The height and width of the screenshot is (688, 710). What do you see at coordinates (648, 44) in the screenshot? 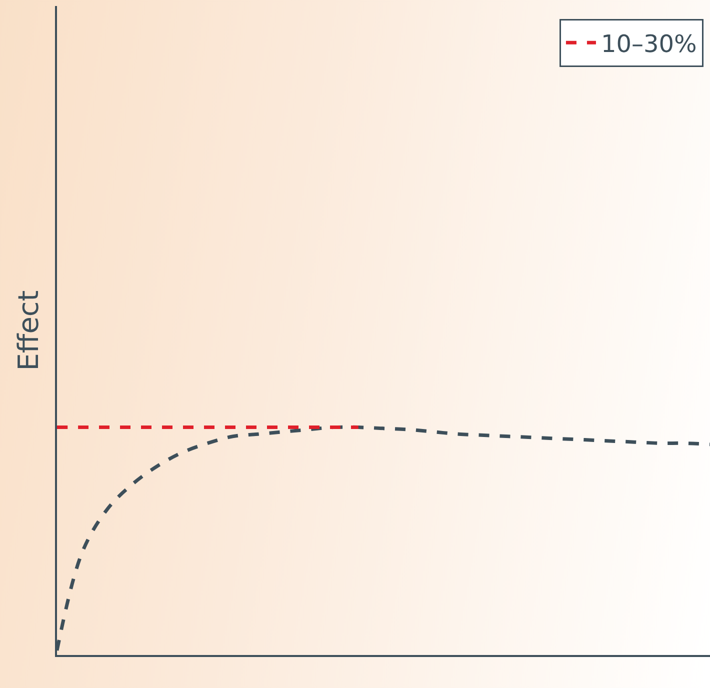
I see `legend-label: 10–30%` at bounding box center [648, 44].